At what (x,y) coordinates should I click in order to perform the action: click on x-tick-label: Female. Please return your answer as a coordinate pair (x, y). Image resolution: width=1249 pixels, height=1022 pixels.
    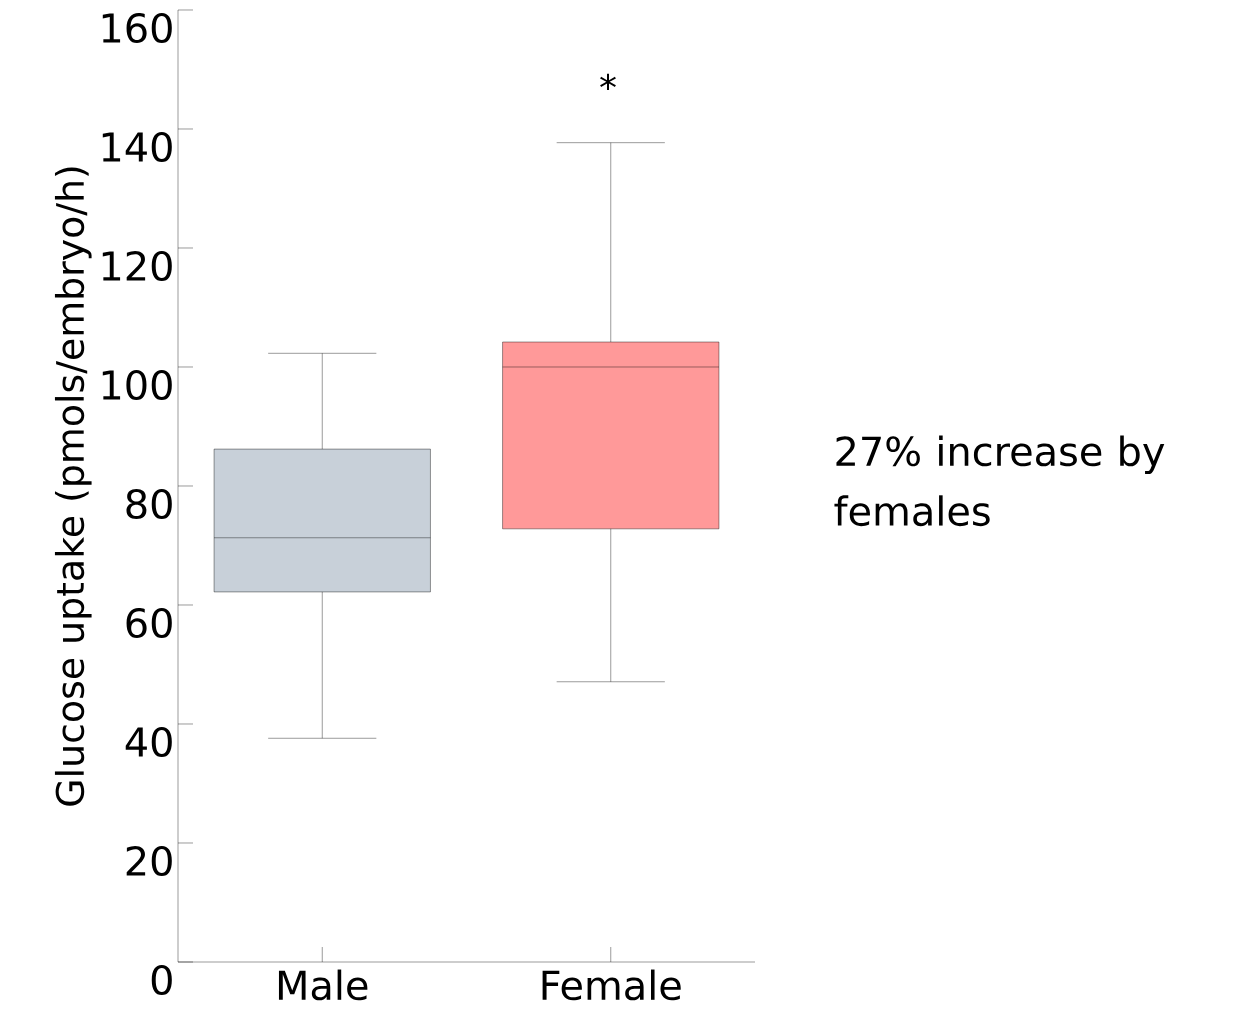
    Looking at the image, I should click on (611, 985).